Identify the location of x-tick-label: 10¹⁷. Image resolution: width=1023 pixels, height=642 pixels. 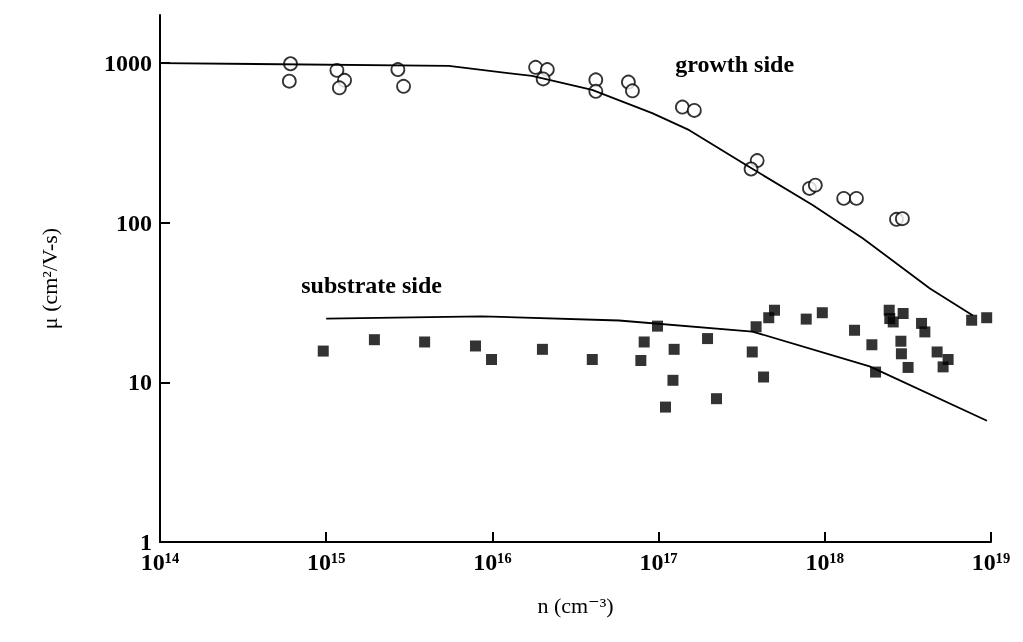
(658, 562).